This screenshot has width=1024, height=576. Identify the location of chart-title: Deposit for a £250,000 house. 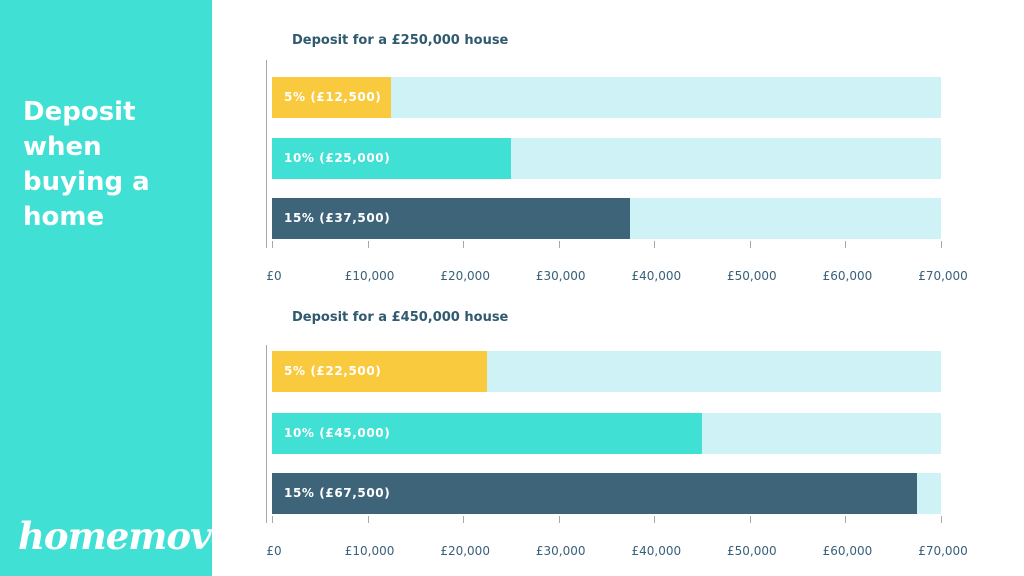
(400, 40).